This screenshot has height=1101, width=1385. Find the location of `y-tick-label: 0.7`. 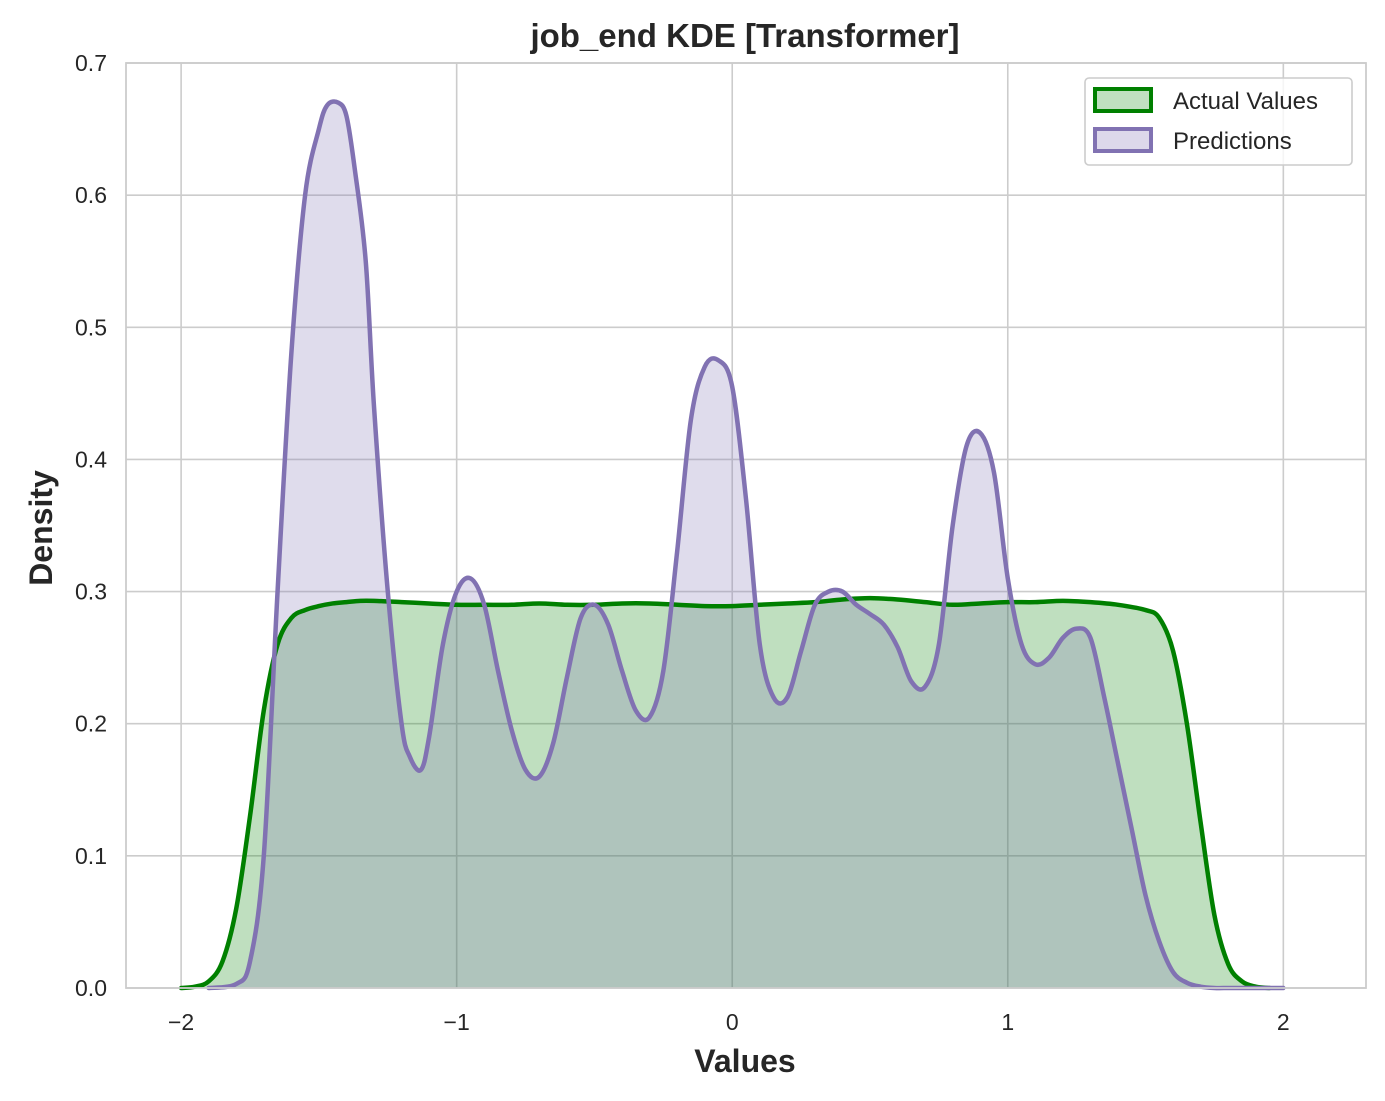

y-tick-label: 0.7 is located at coordinates (91, 63).